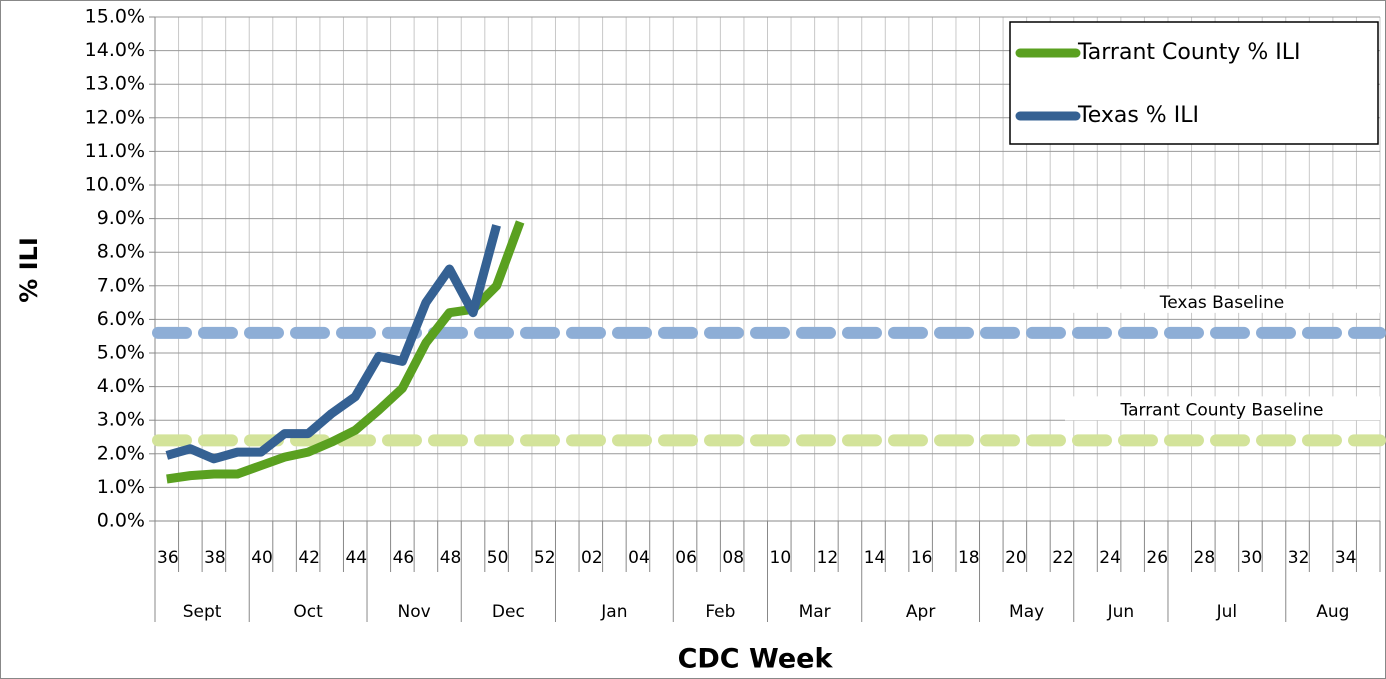 The height and width of the screenshot is (679, 1386). Describe the element at coordinates (545, 558) in the screenshot. I see `x-tick-label: 52` at that location.